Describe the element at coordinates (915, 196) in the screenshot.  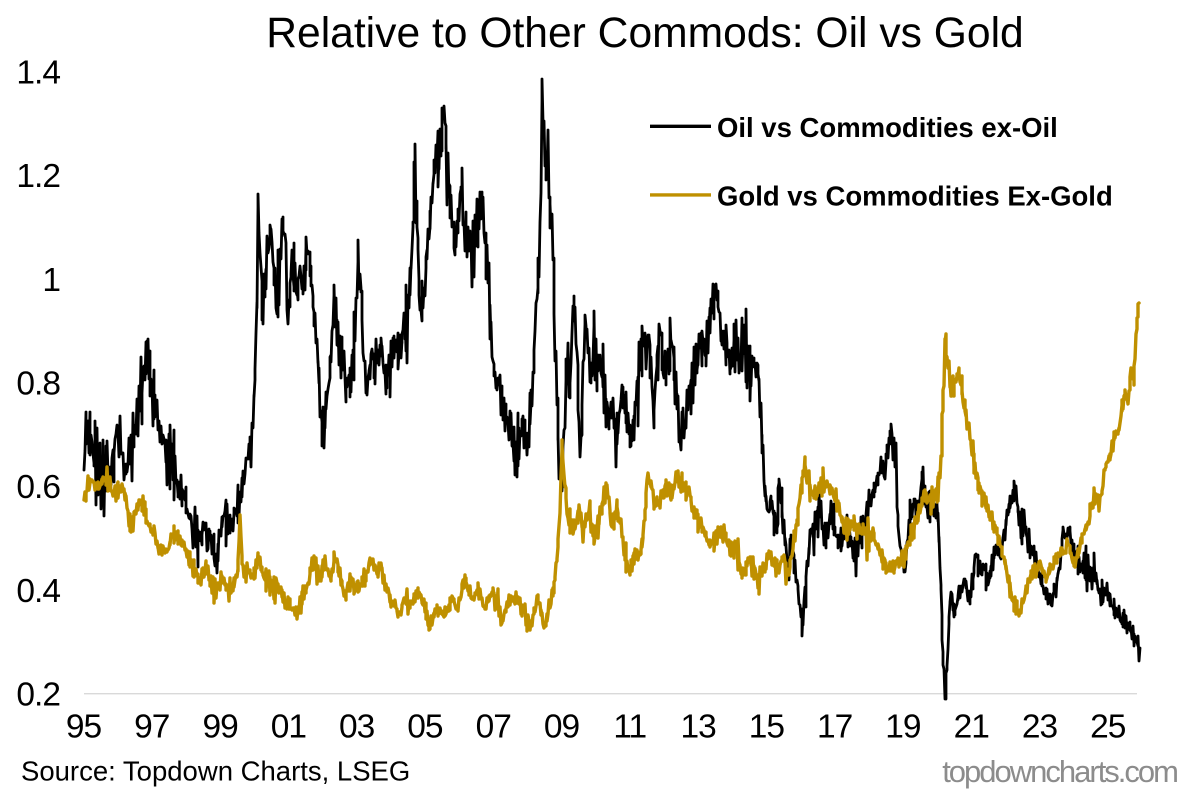
I see `svg-text: Gold vs Commodities Ex-Gold` at that location.